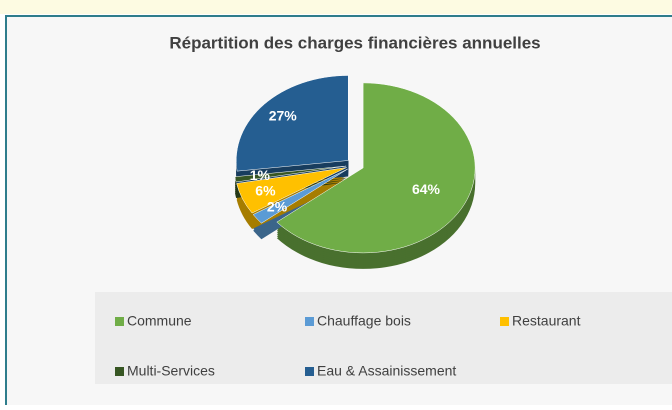 This screenshot has height=410, width=672. What do you see at coordinates (336, 7) in the screenshot?
I see `top-strip` at bounding box center [336, 7].